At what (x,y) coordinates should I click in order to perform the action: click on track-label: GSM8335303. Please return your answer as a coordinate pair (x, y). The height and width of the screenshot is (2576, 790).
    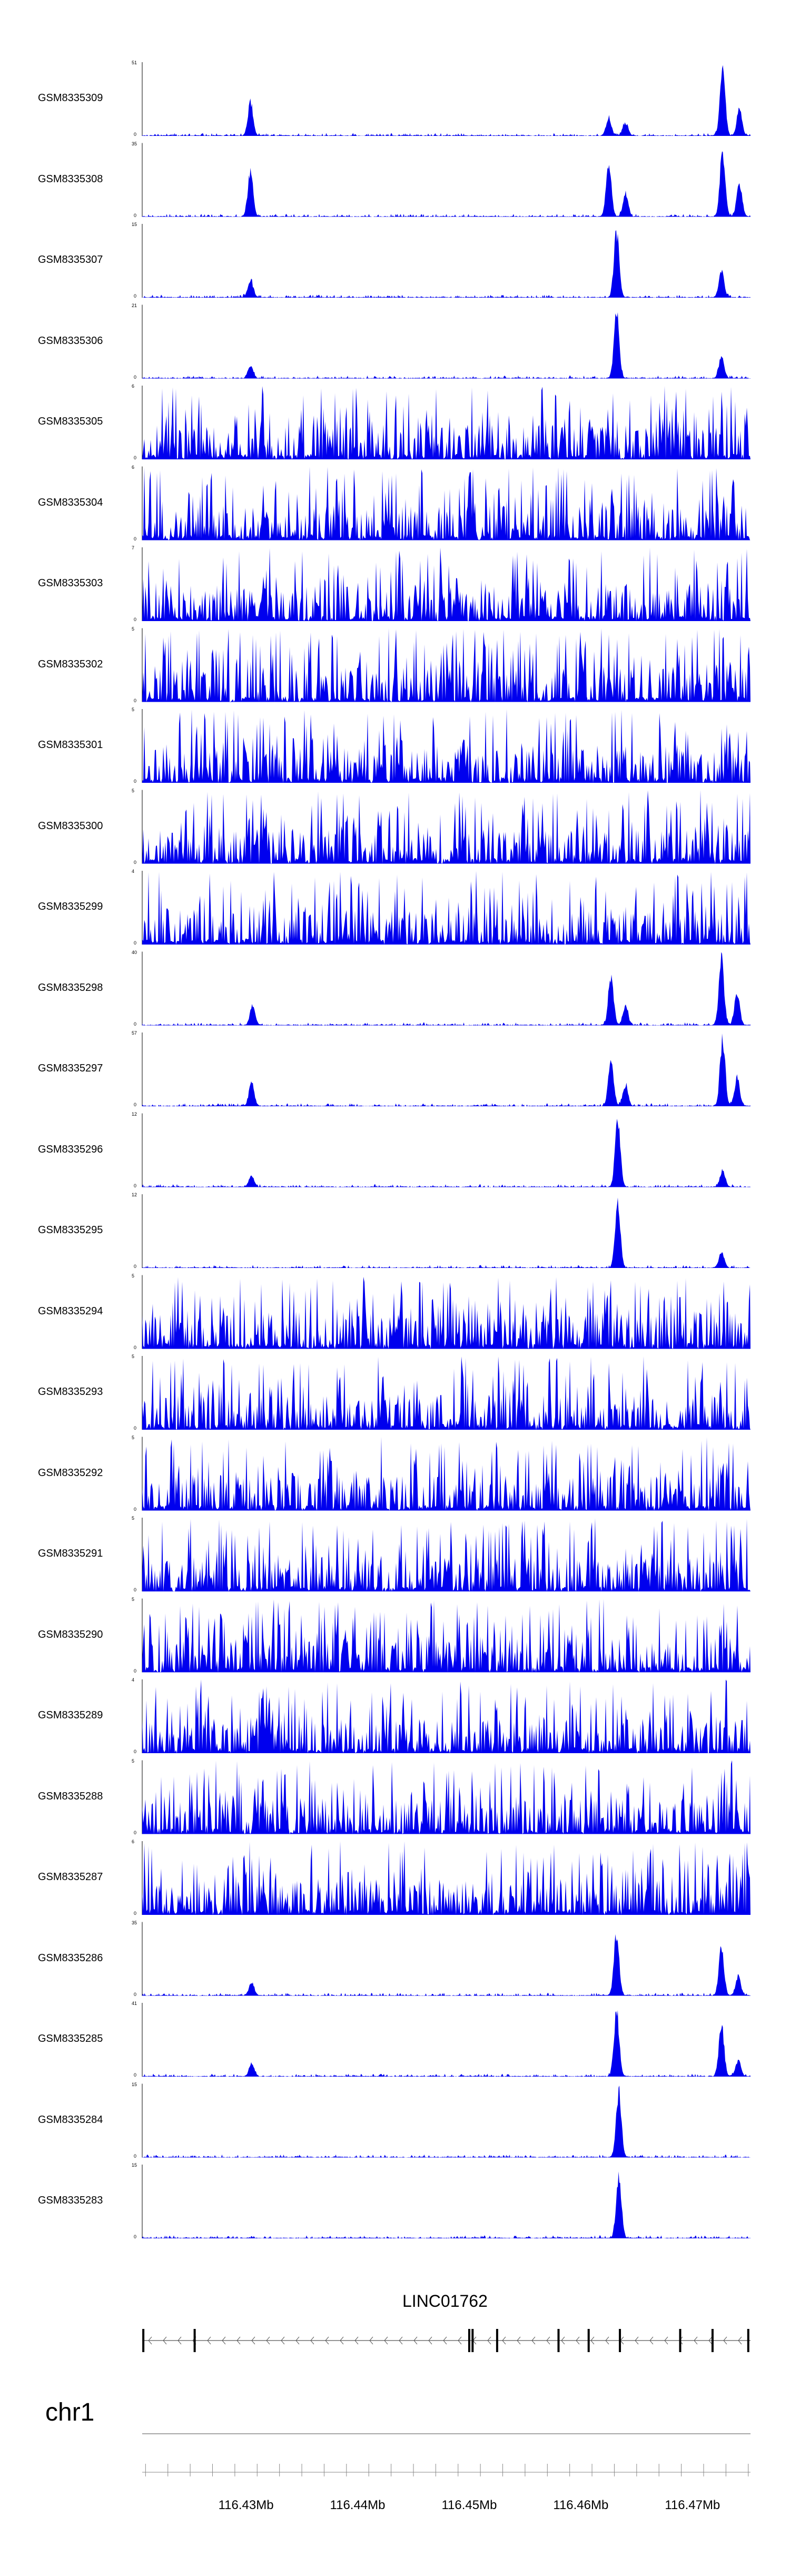
    Looking at the image, I should click on (70, 583).